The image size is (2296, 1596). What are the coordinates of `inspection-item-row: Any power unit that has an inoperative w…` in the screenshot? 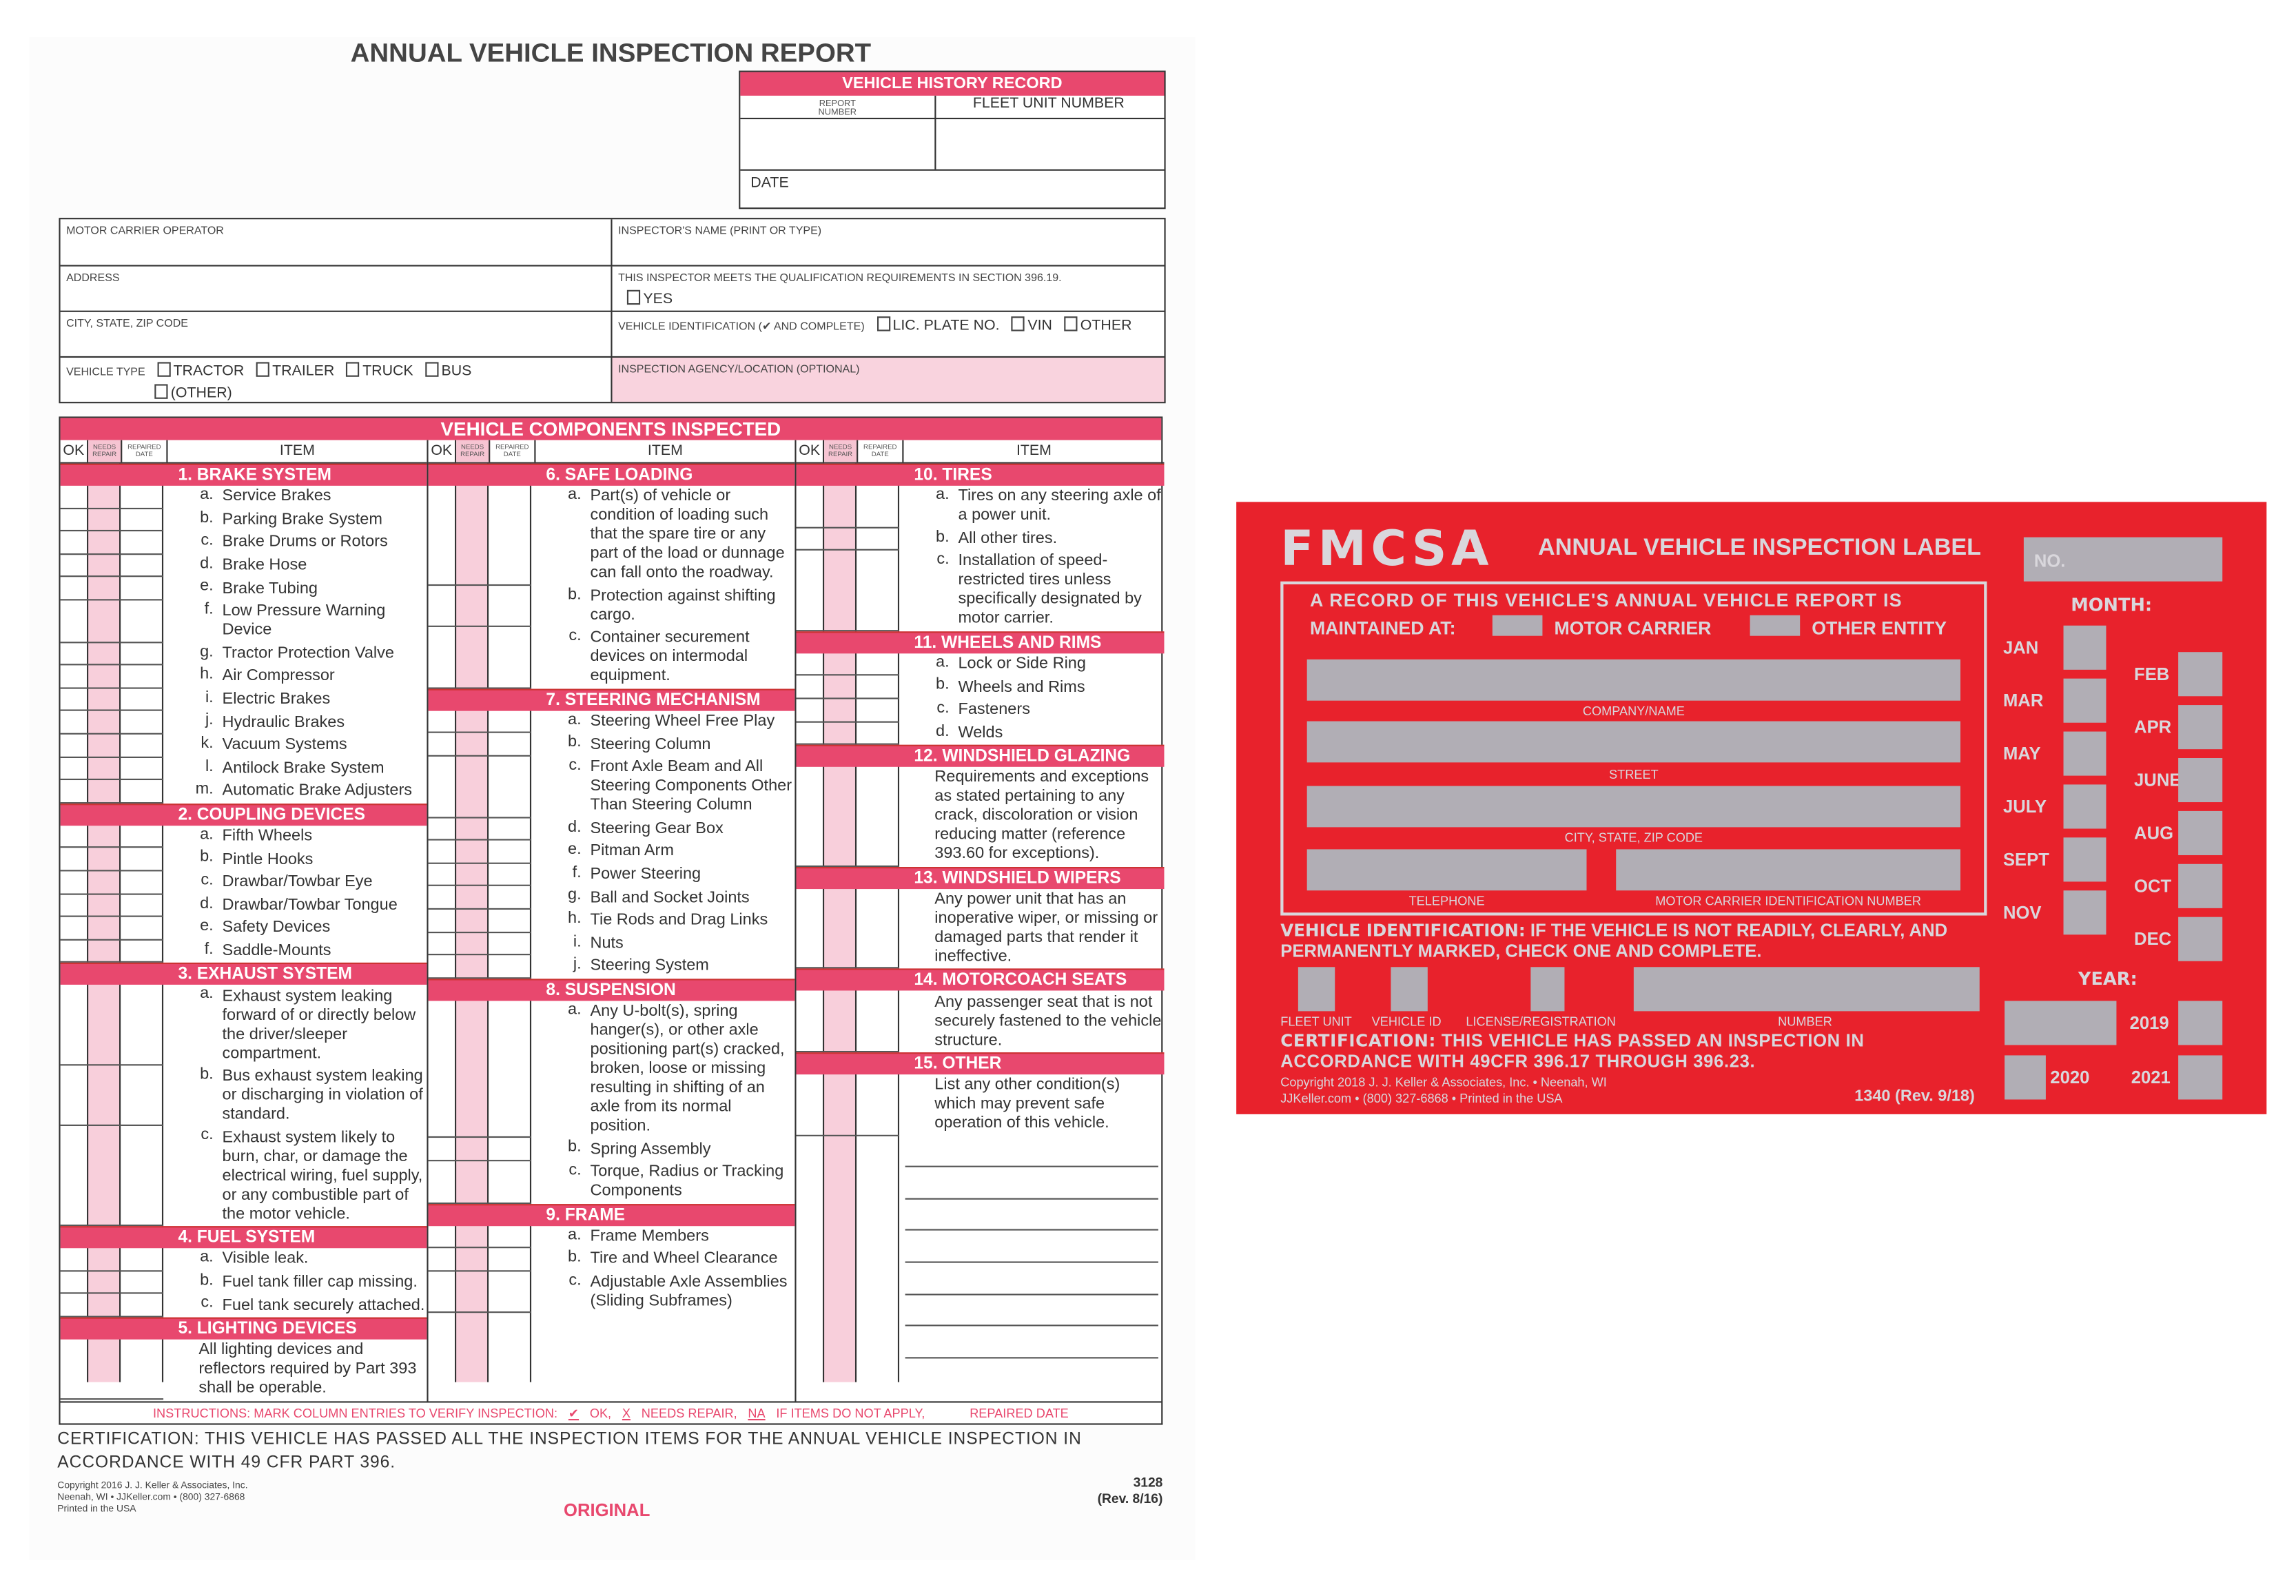 It's located at (980, 929).